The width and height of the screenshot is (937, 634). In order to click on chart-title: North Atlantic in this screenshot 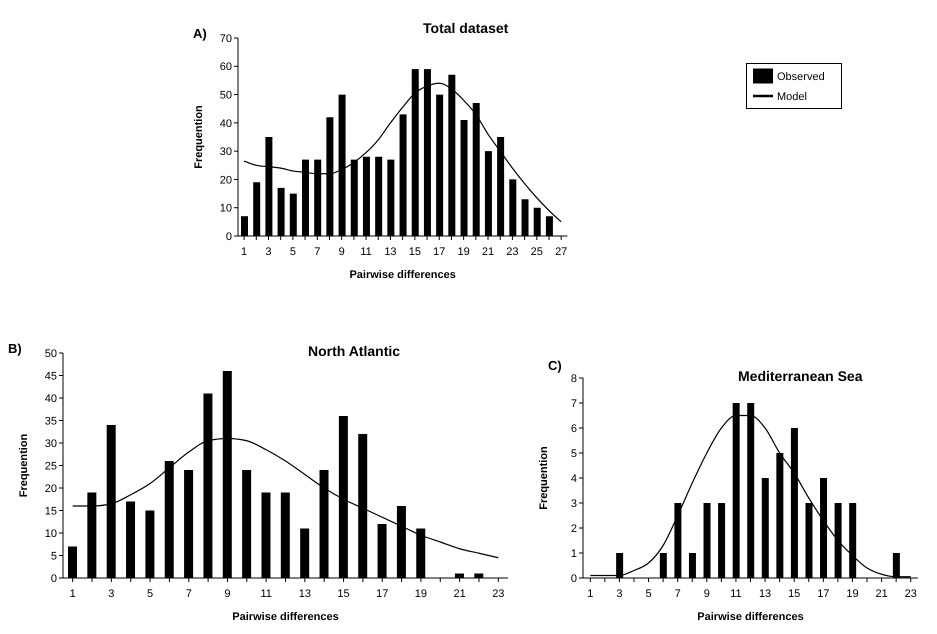, I will do `click(354, 351)`.